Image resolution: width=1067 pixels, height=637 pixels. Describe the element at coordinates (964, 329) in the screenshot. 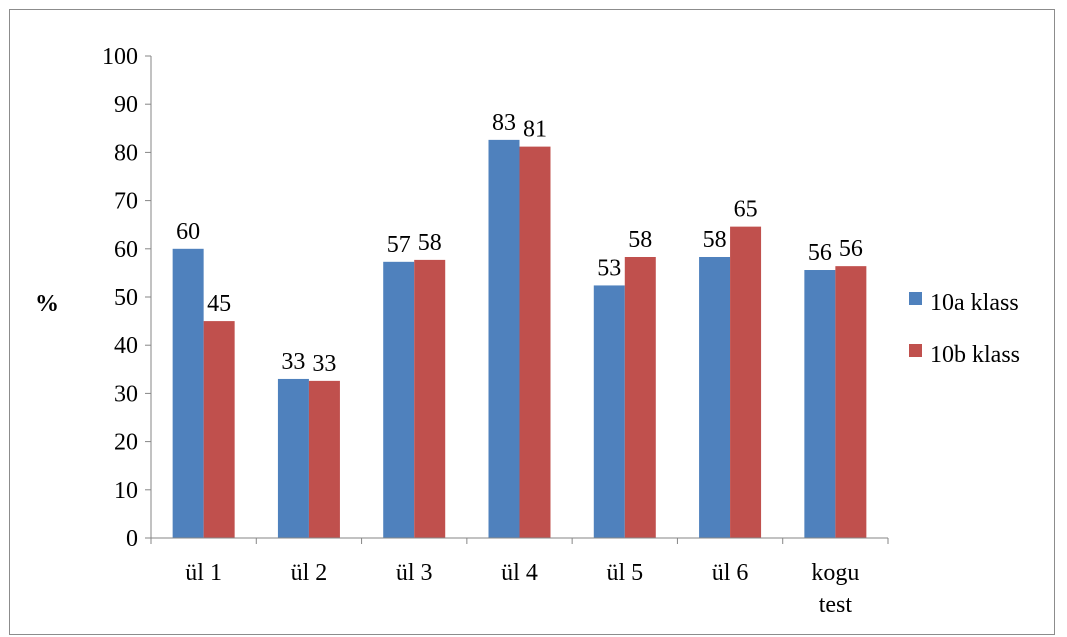

I see `legend: 10a klass 10b klass` at that location.